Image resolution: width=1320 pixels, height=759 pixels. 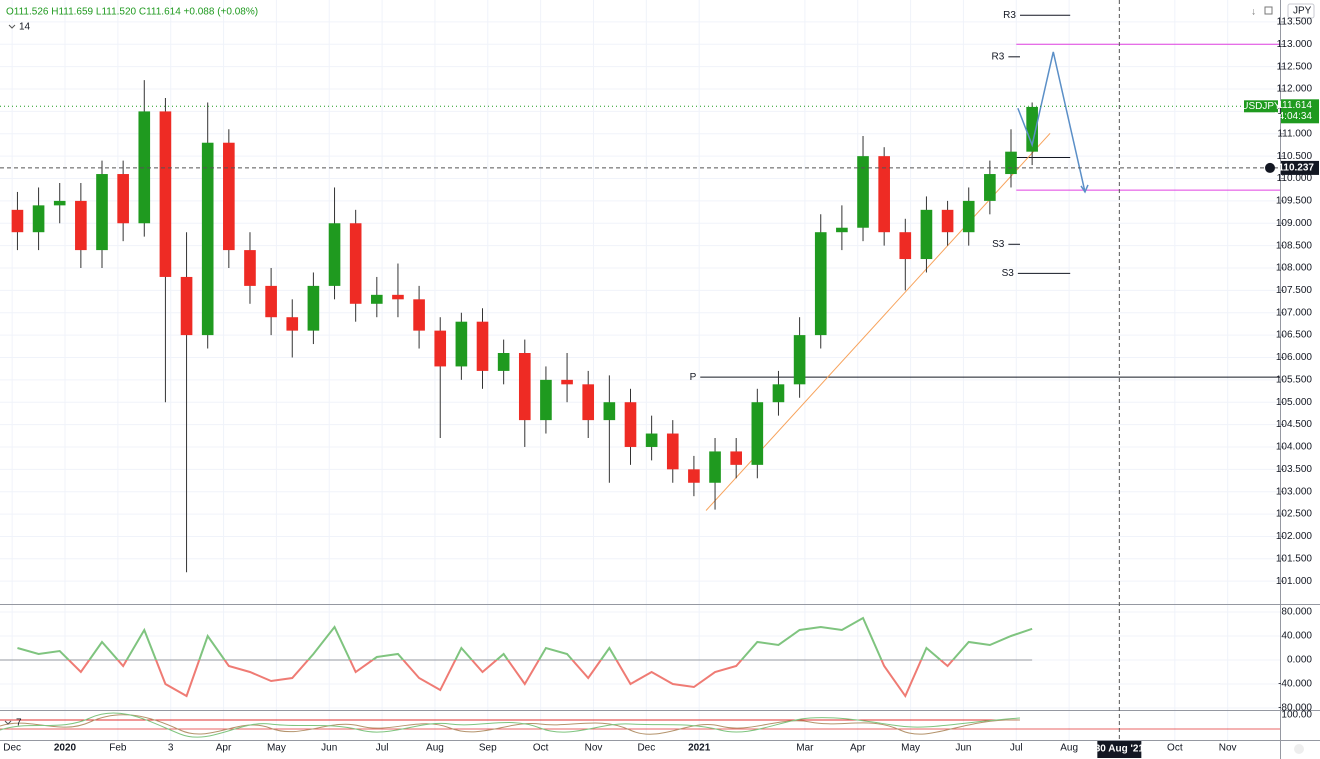 I want to click on last-price-label: 111.614, so click(x=1294, y=105).